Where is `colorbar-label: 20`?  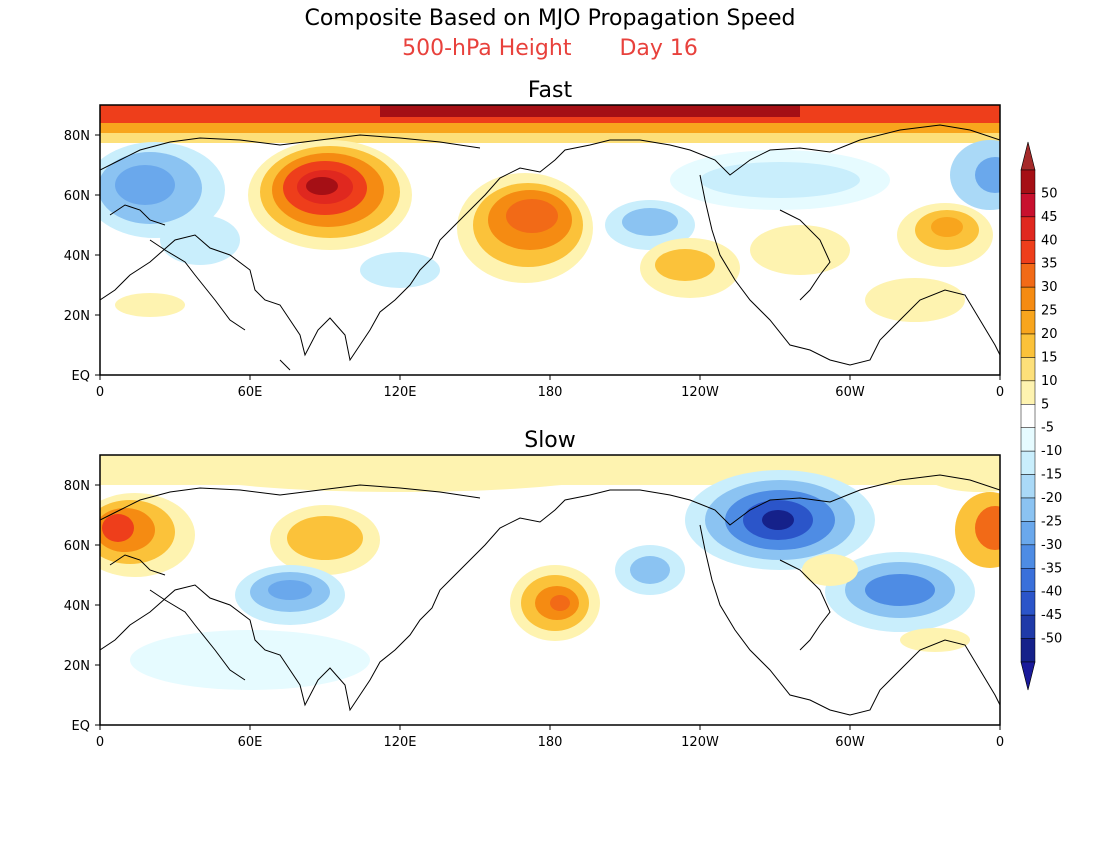 colorbar-label: 20 is located at coordinates (1049, 334).